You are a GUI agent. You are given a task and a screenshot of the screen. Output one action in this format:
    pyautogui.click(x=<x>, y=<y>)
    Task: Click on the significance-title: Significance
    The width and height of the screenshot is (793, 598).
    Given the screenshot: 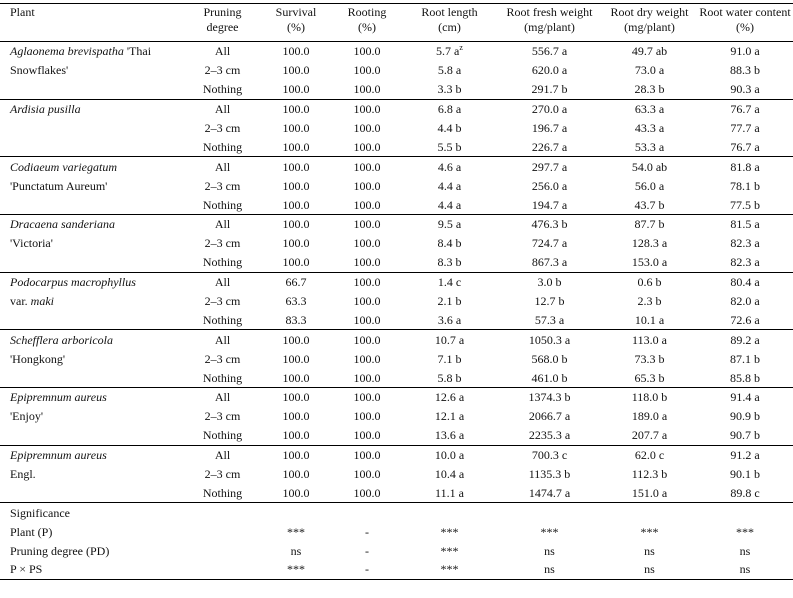 What is the action you would take?
    pyautogui.click(x=92, y=512)
    